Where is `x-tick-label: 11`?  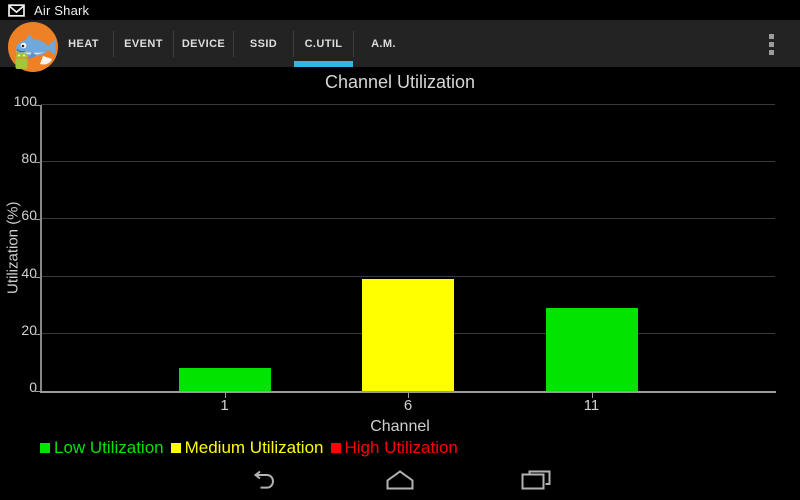
x-tick-label: 11 is located at coordinates (591, 405).